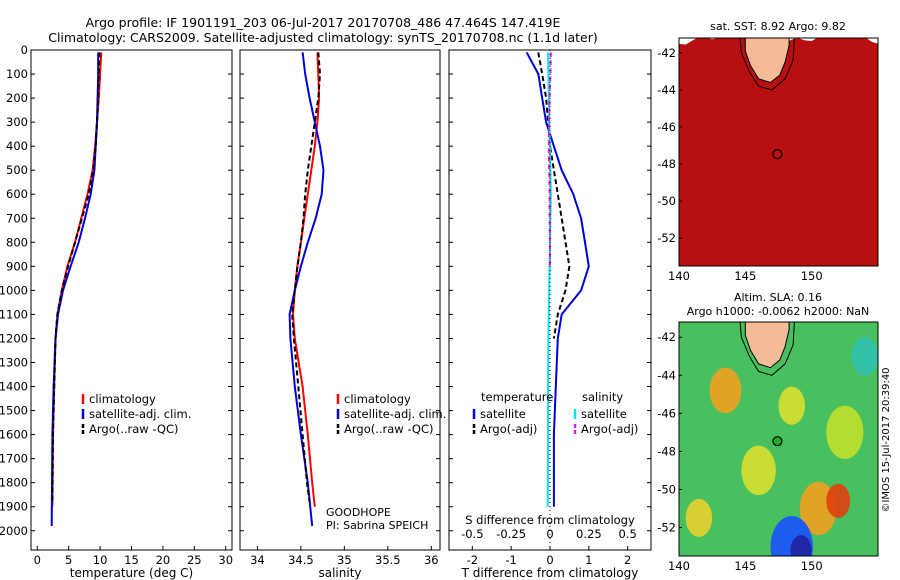 The height and width of the screenshot is (580, 900). Describe the element at coordinates (14, 387) in the screenshot. I see `y-tick-label: 1400` at that location.